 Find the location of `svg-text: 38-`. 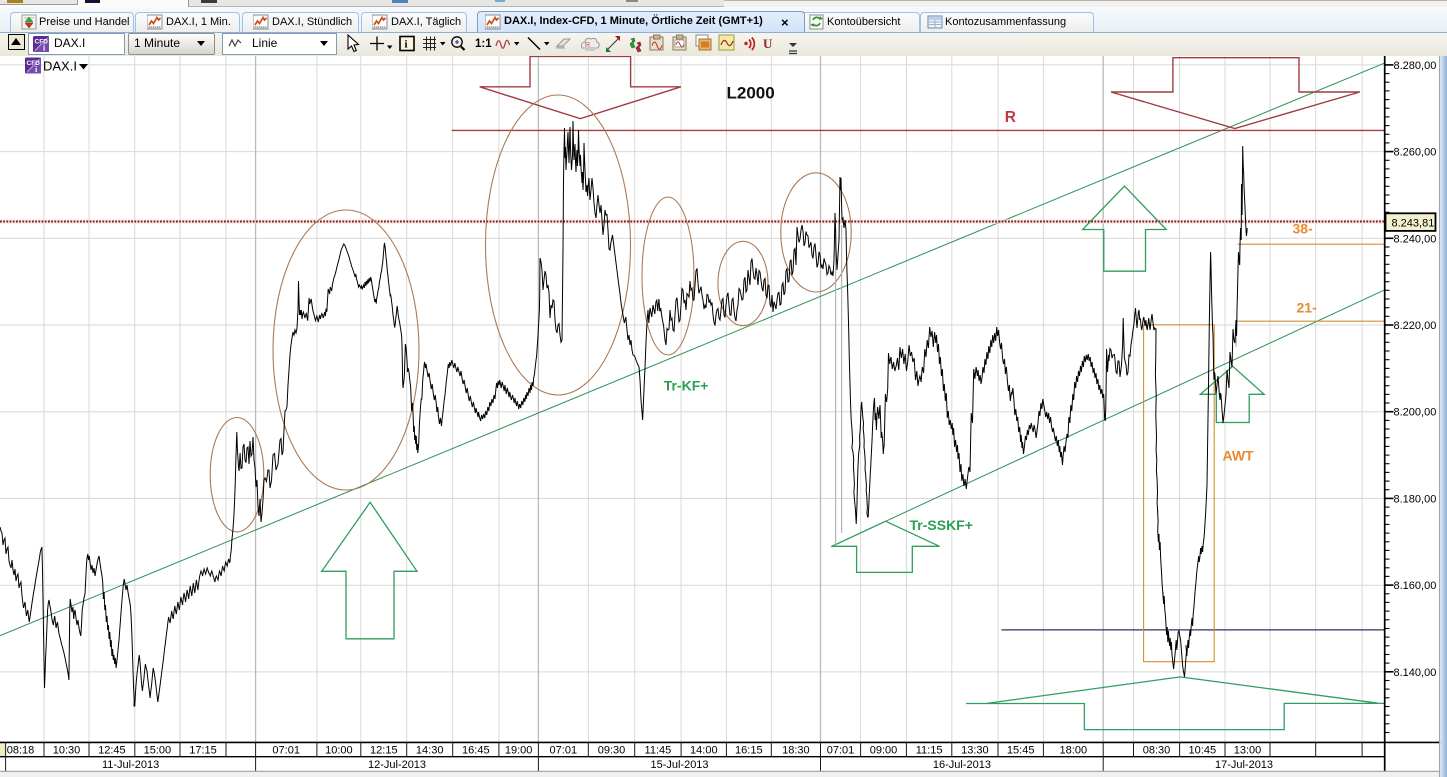

svg-text: 38- is located at coordinates (1303, 229).